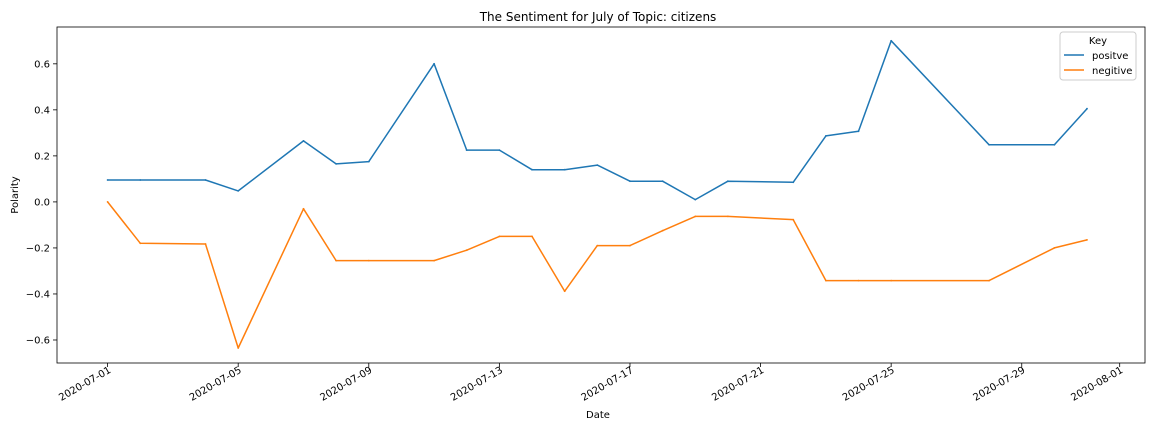 The height and width of the screenshot is (432, 1152). I want to click on legend: Key positve negitive, so click(1098, 56).